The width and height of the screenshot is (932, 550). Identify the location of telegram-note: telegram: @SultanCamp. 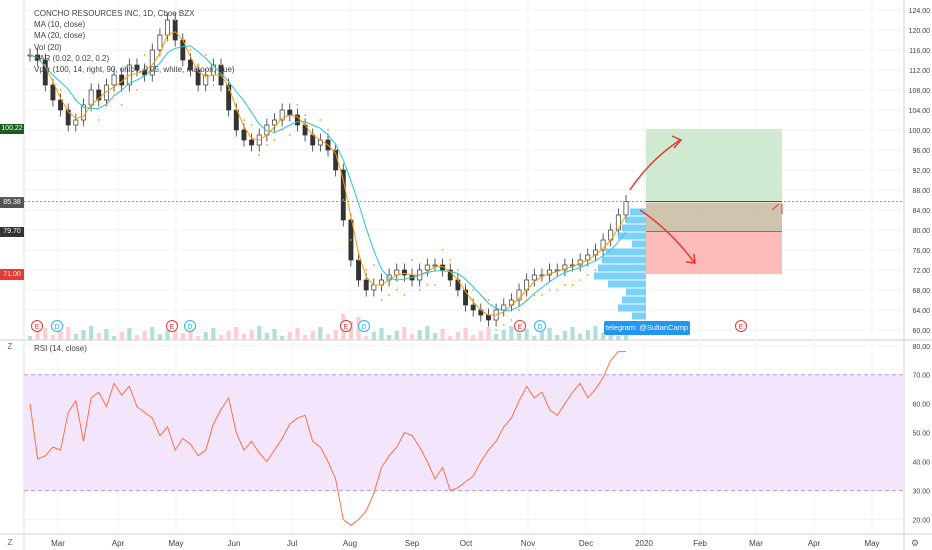
(647, 328).